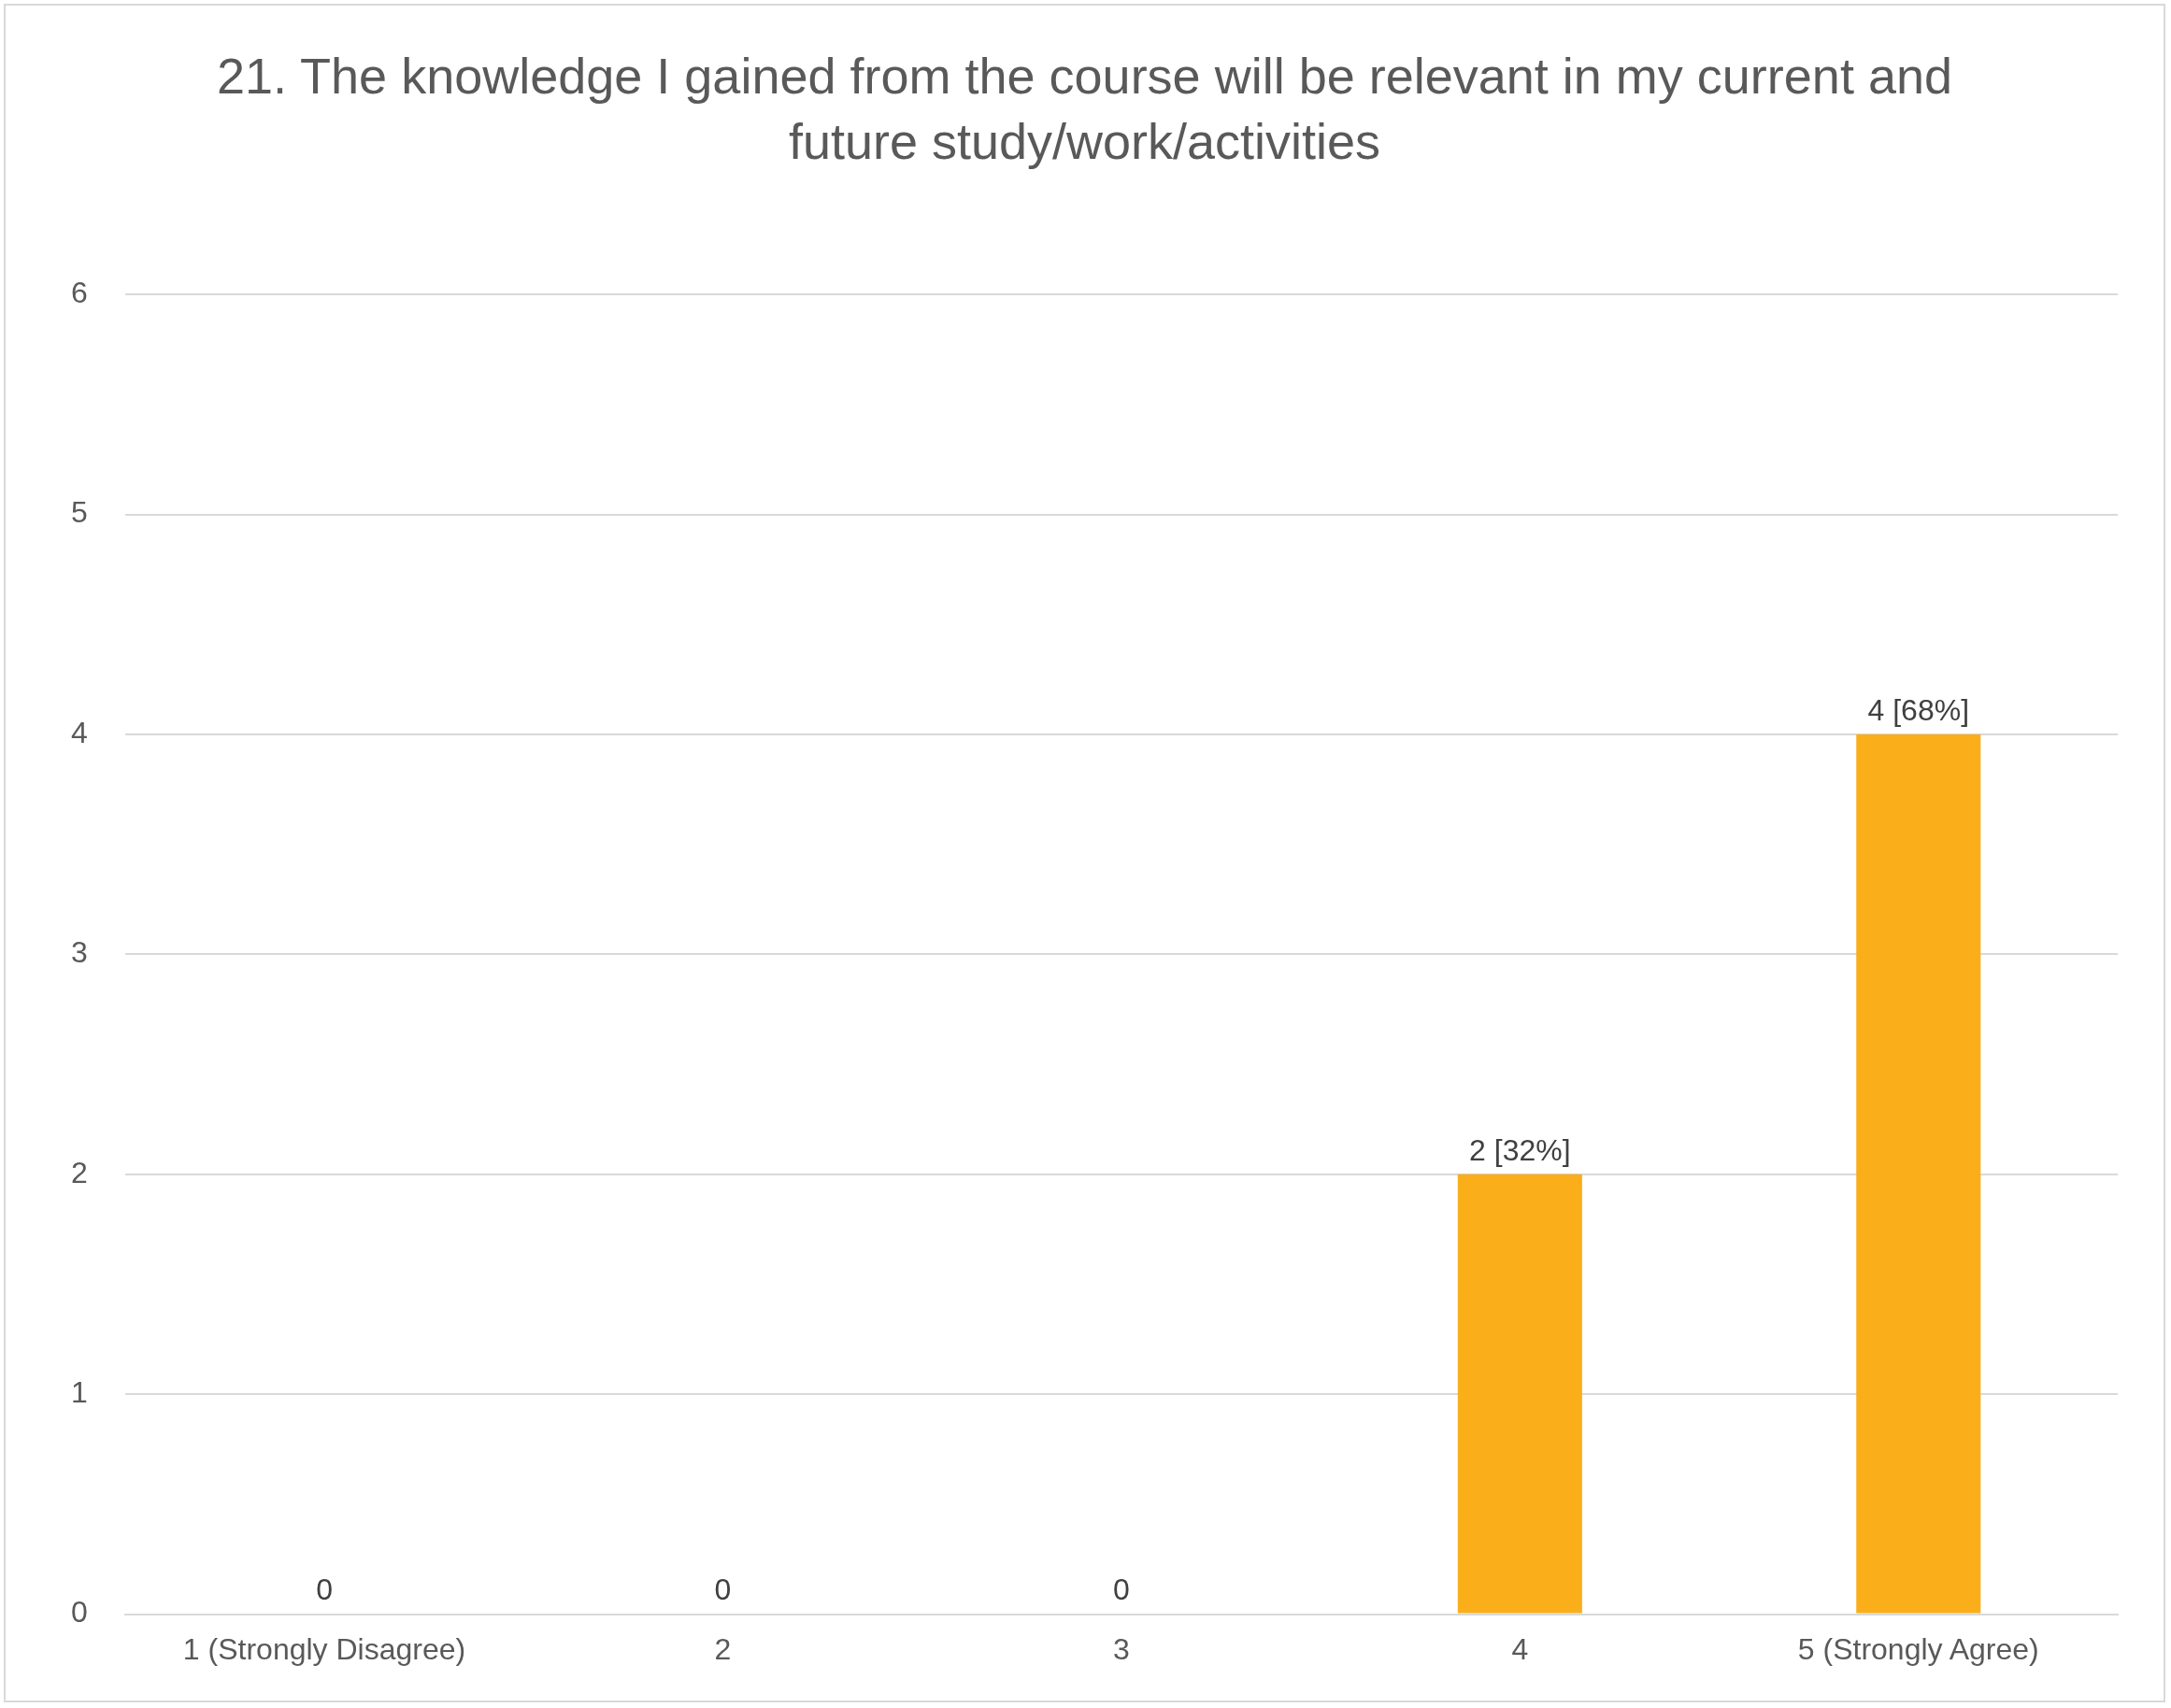 The height and width of the screenshot is (1708, 2171). I want to click on y-tick-label: 1, so click(79, 1393).